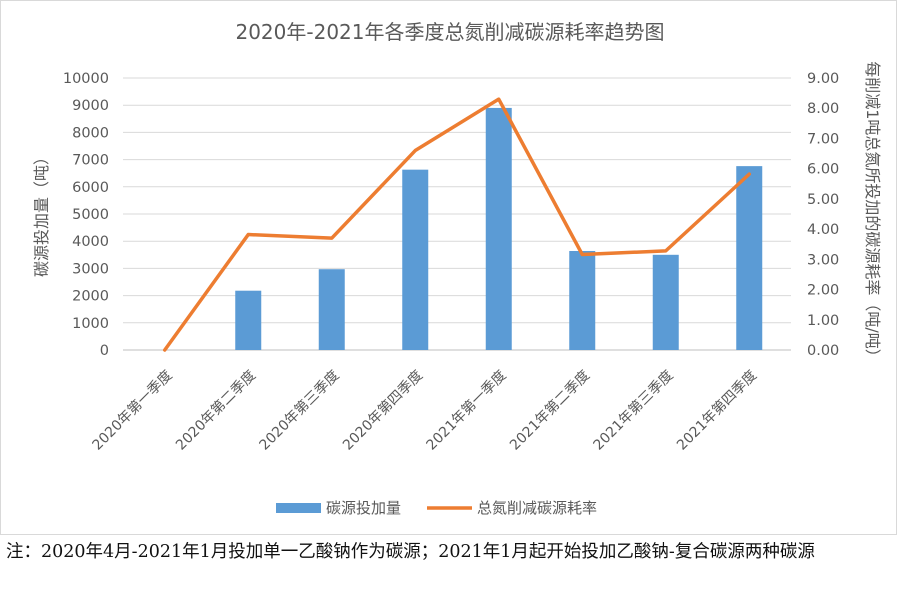 This screenshot has height=597, width=900. Describe the element at coordinates (549, 410) in the screenshot. I see `category-label: 2021年第二季度` at that location.